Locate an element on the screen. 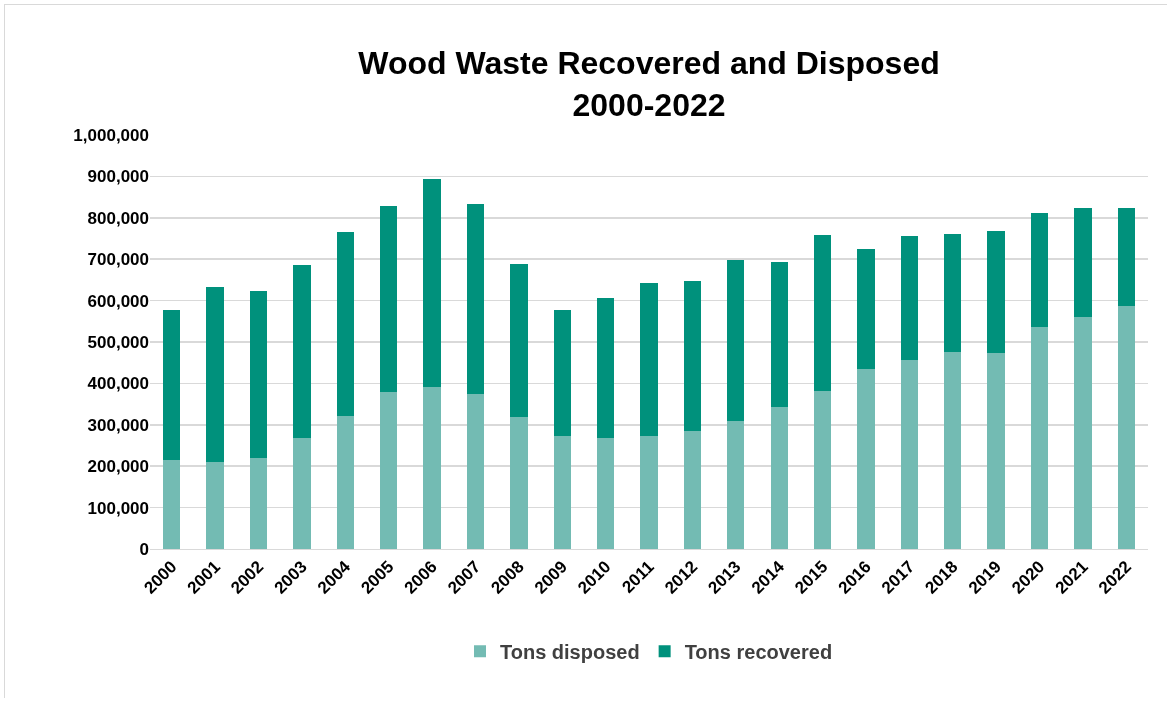 Image resolution: width=1173 pixels, height=704 pixels. y-tick-label: 900,000 is located at coordinates (118, 177).